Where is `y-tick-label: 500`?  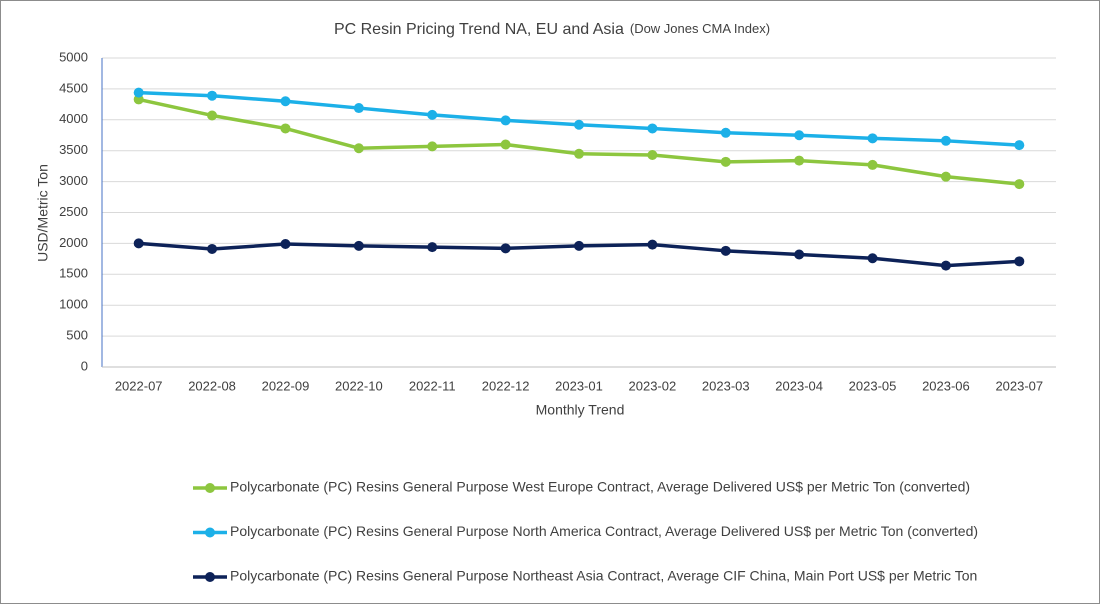 y-tick-label: 500 is located at coordinates (77, 335).